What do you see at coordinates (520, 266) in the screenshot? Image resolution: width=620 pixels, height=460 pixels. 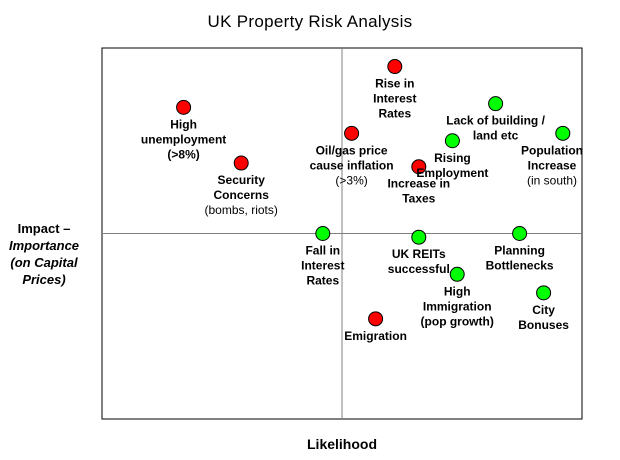 I see `label-planning-bottlenecks-line-2: Bottlenecks` at bounding box center [520, 266].